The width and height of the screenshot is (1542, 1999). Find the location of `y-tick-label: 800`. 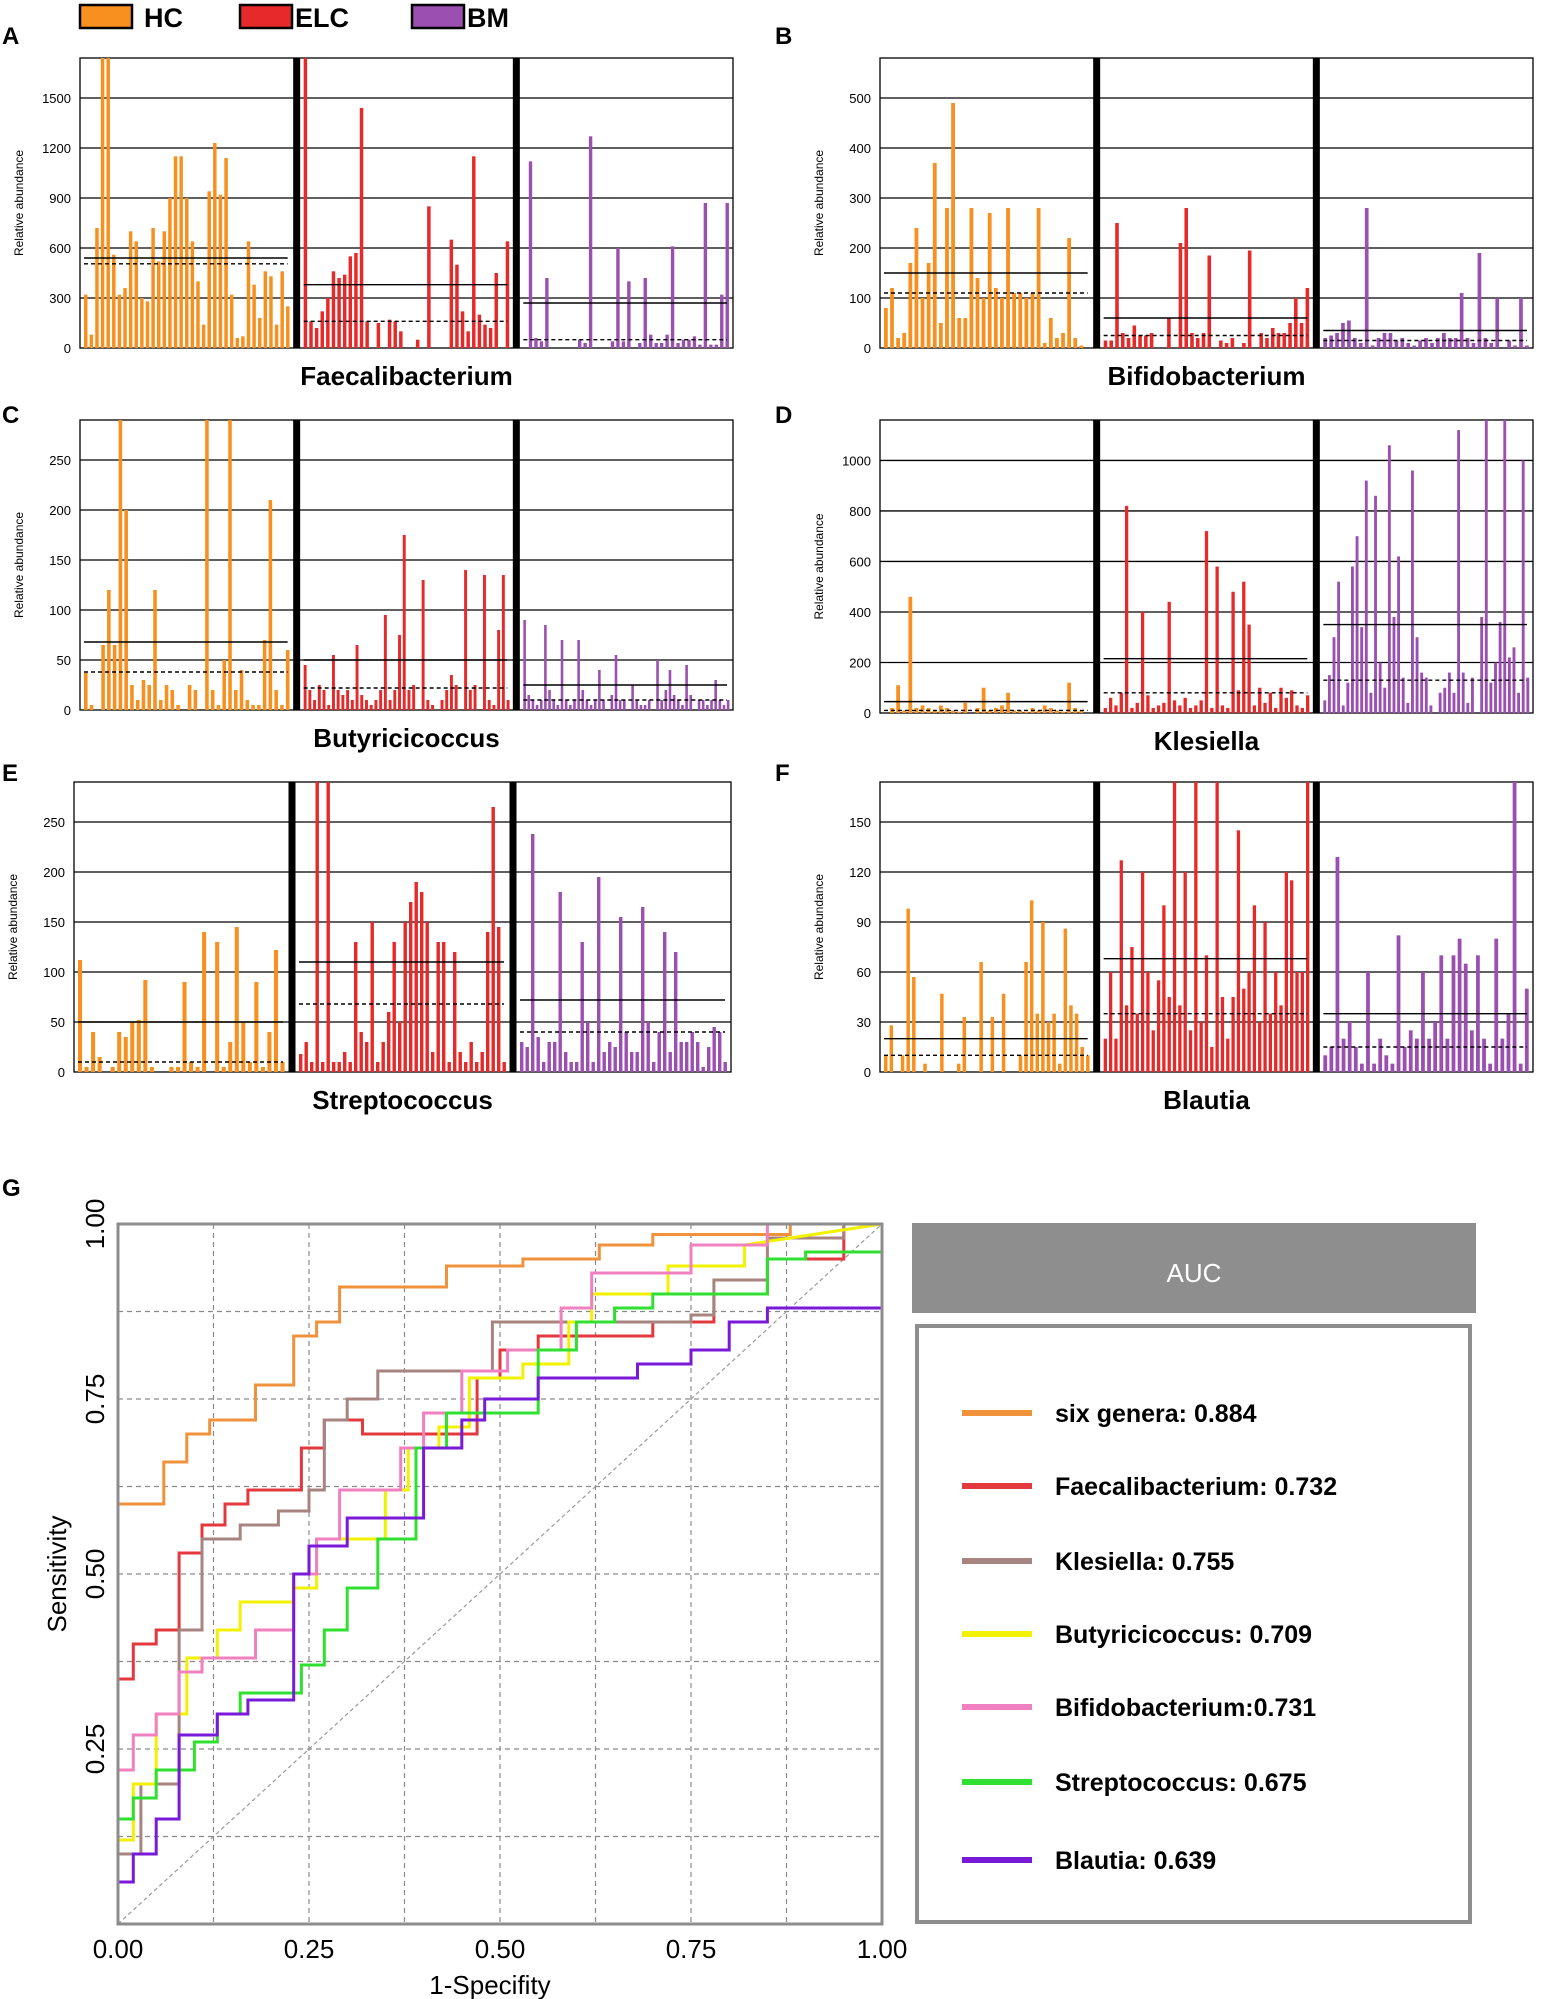

y-tick-label: 800 is located at coordinates (860, 511).